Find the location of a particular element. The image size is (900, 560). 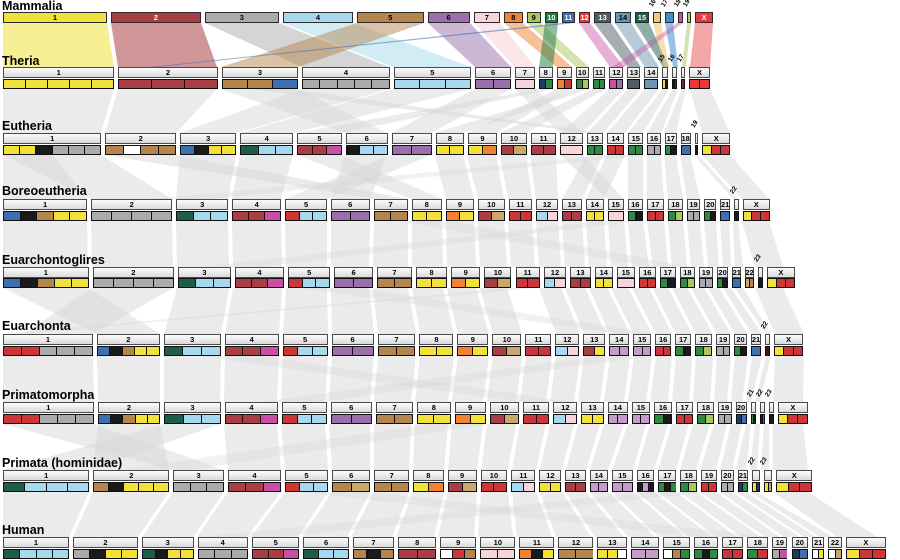

chromosome-number: 20 is located at coordinates (722, 272).